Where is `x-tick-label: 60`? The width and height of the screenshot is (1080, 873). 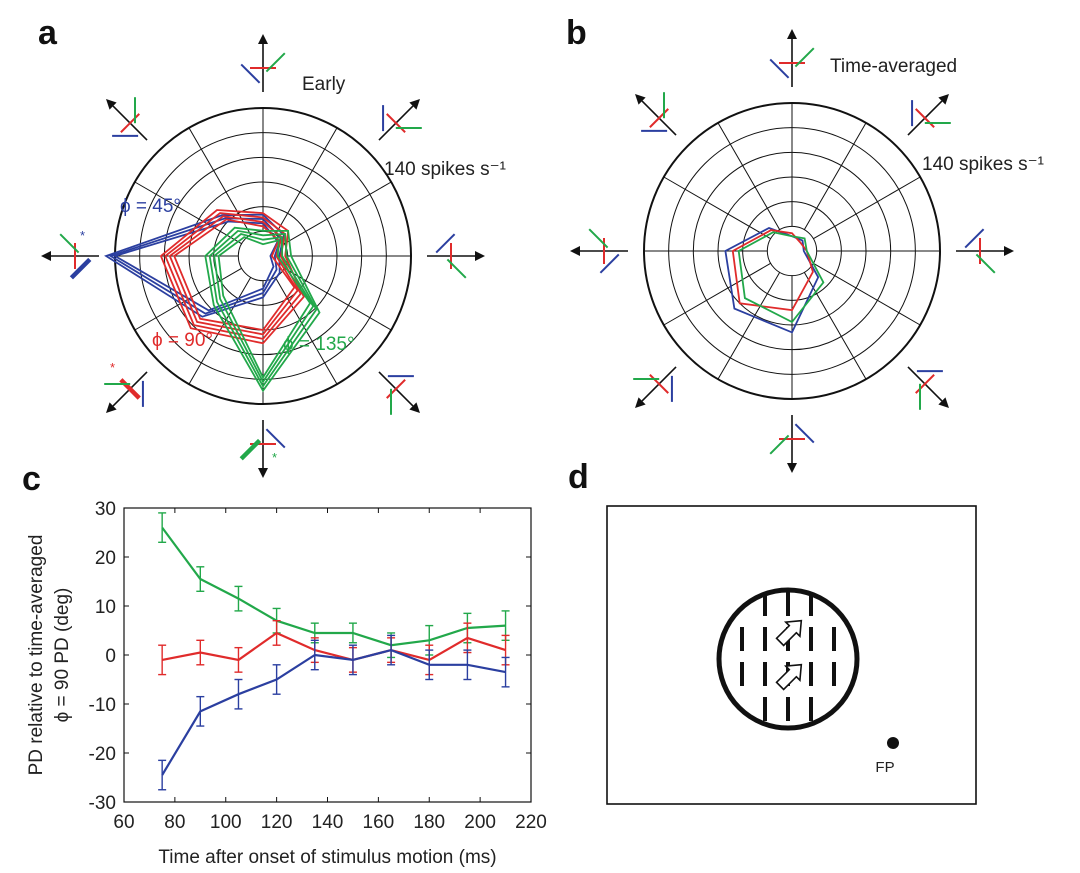 x-tick-label: 60 is located at coordinates (123, 822).